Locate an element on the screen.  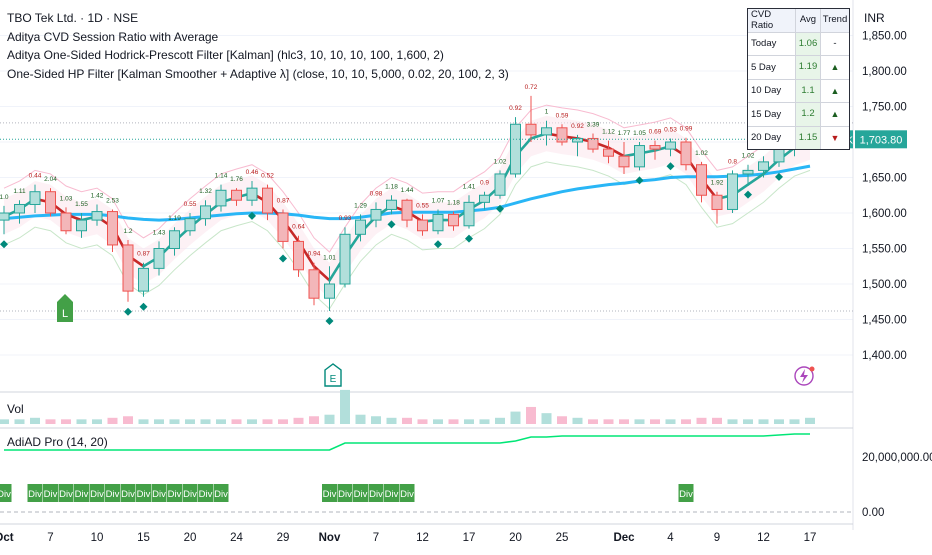
cvd-ratio-label: 0.53 is located at coordinates (670, 129).